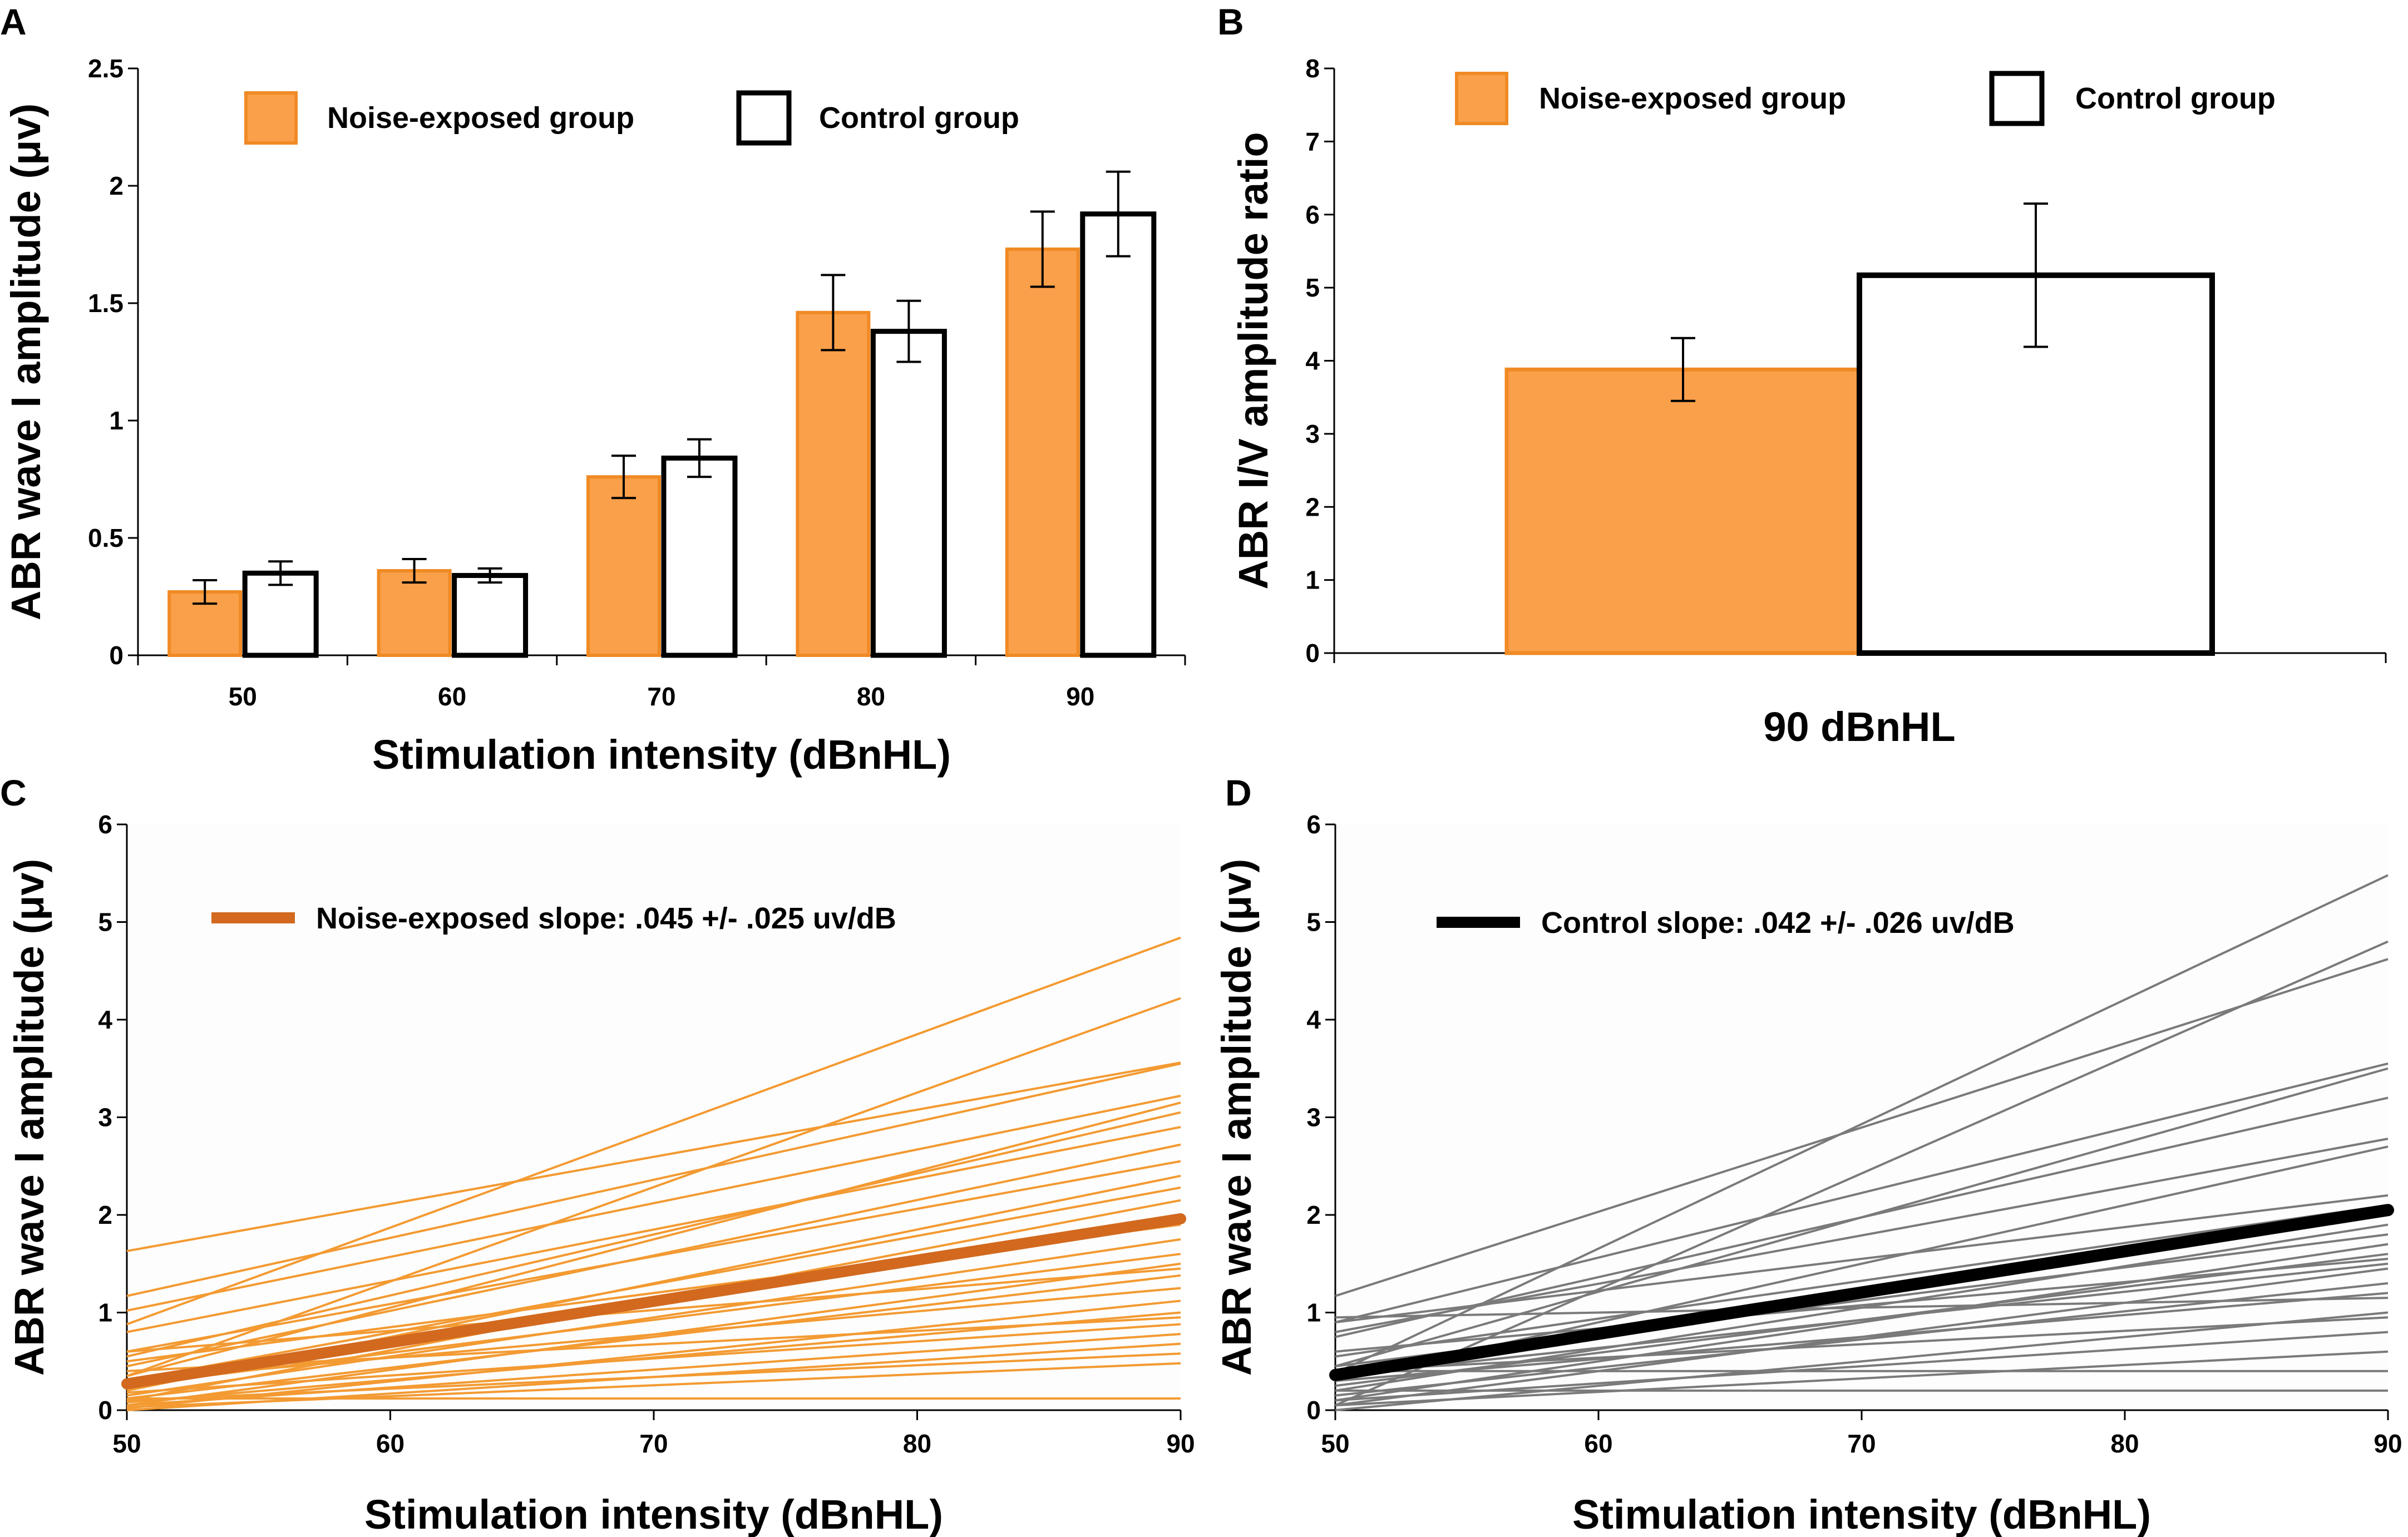  Describe the element at coordinates (106, 303) in the screenshot. I see `y-tick-label: 1.5` at that location.